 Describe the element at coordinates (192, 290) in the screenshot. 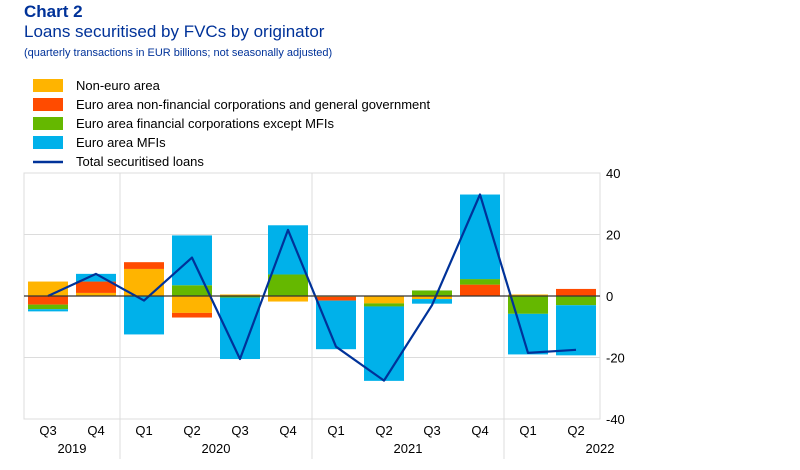

I see `bar-s2-c3` at that location.